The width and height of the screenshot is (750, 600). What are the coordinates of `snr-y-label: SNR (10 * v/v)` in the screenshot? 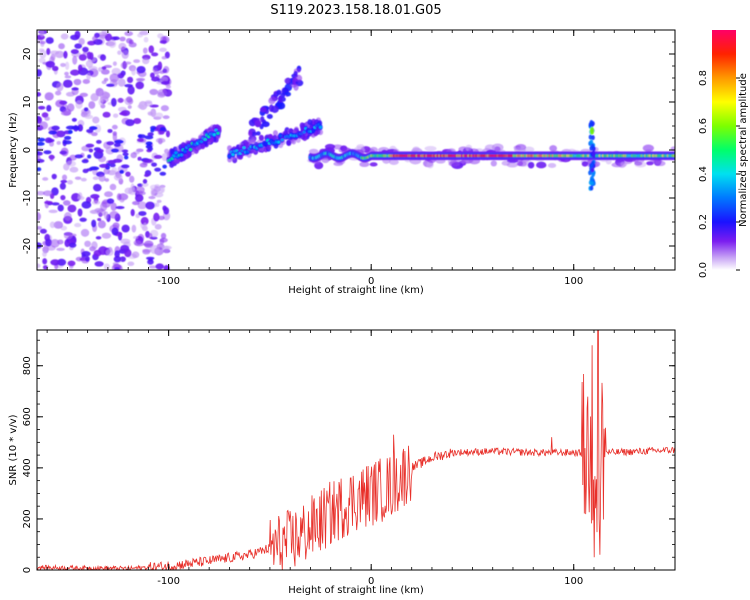 It's located at (13, 449).